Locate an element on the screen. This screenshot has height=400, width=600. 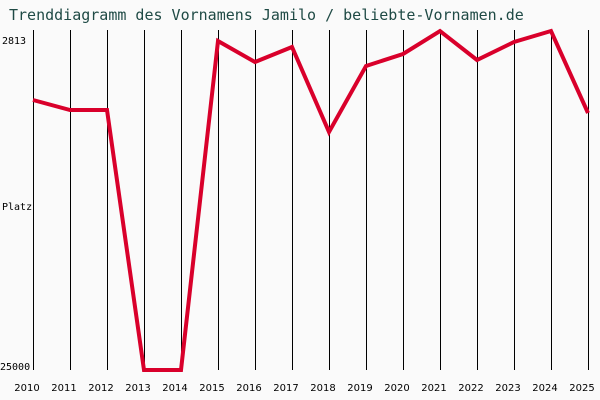
x-tick-label: 2020 is located at coordinates (396, 388).